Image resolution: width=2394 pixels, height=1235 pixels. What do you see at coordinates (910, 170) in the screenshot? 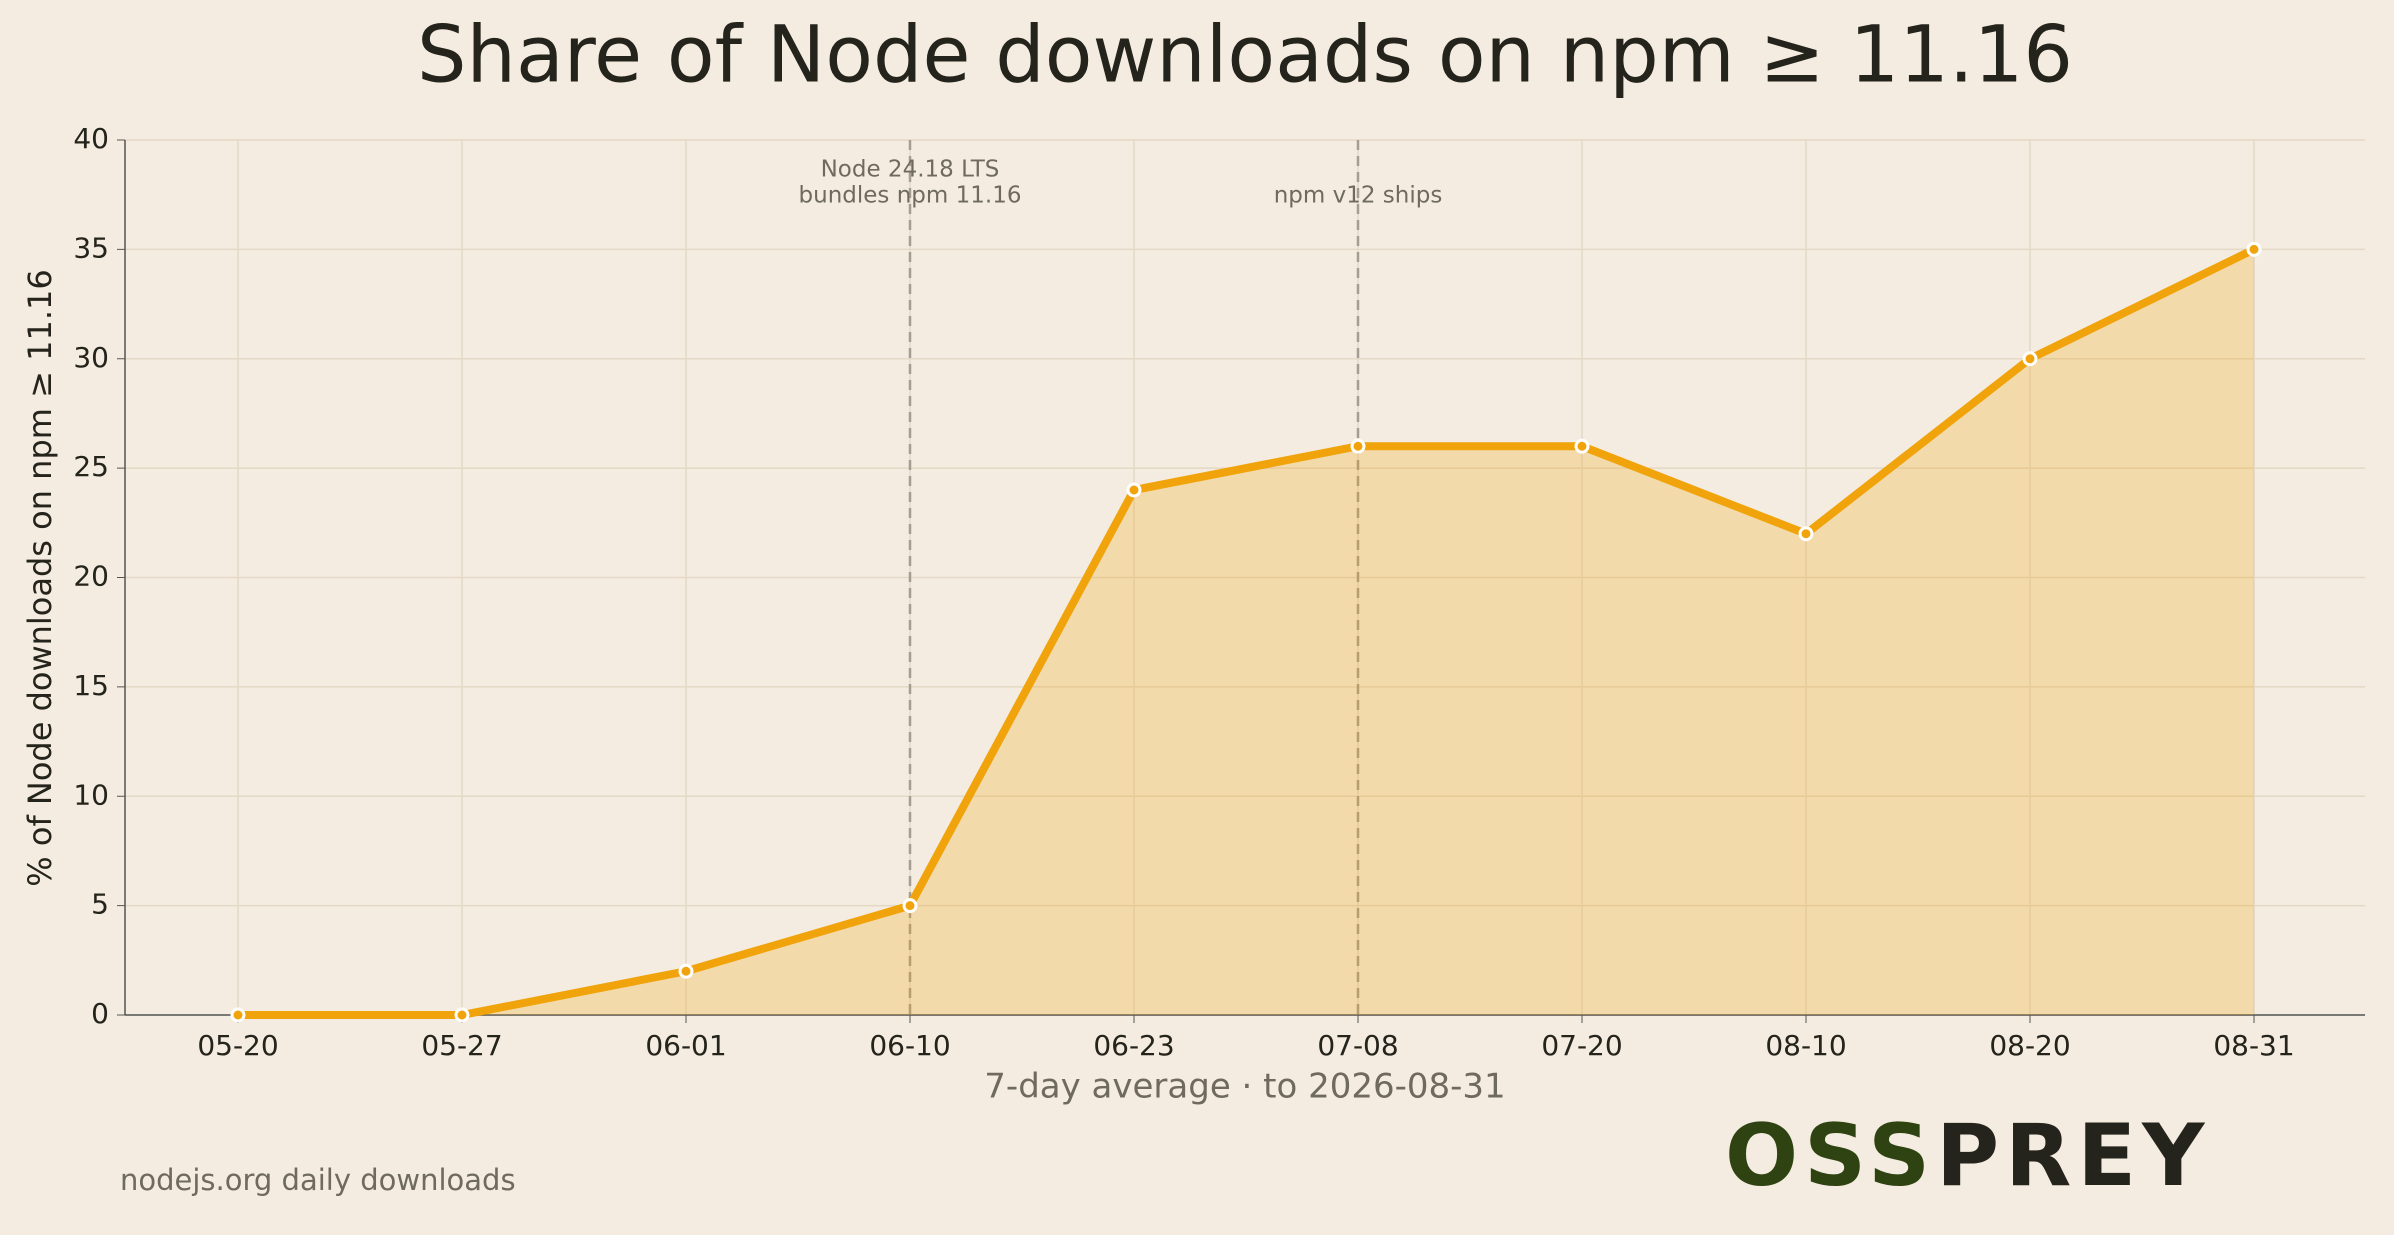
I see `annotation-text: Node 24.18 LTS` at bounding box center [910, 170].